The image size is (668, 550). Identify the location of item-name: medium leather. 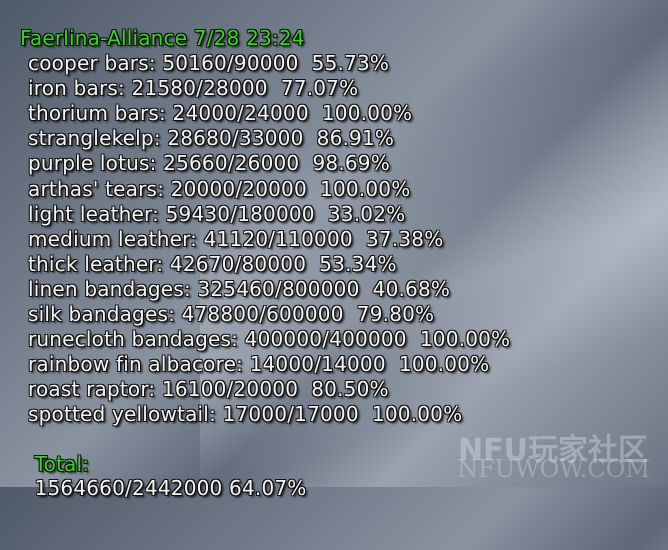
(109, 238).